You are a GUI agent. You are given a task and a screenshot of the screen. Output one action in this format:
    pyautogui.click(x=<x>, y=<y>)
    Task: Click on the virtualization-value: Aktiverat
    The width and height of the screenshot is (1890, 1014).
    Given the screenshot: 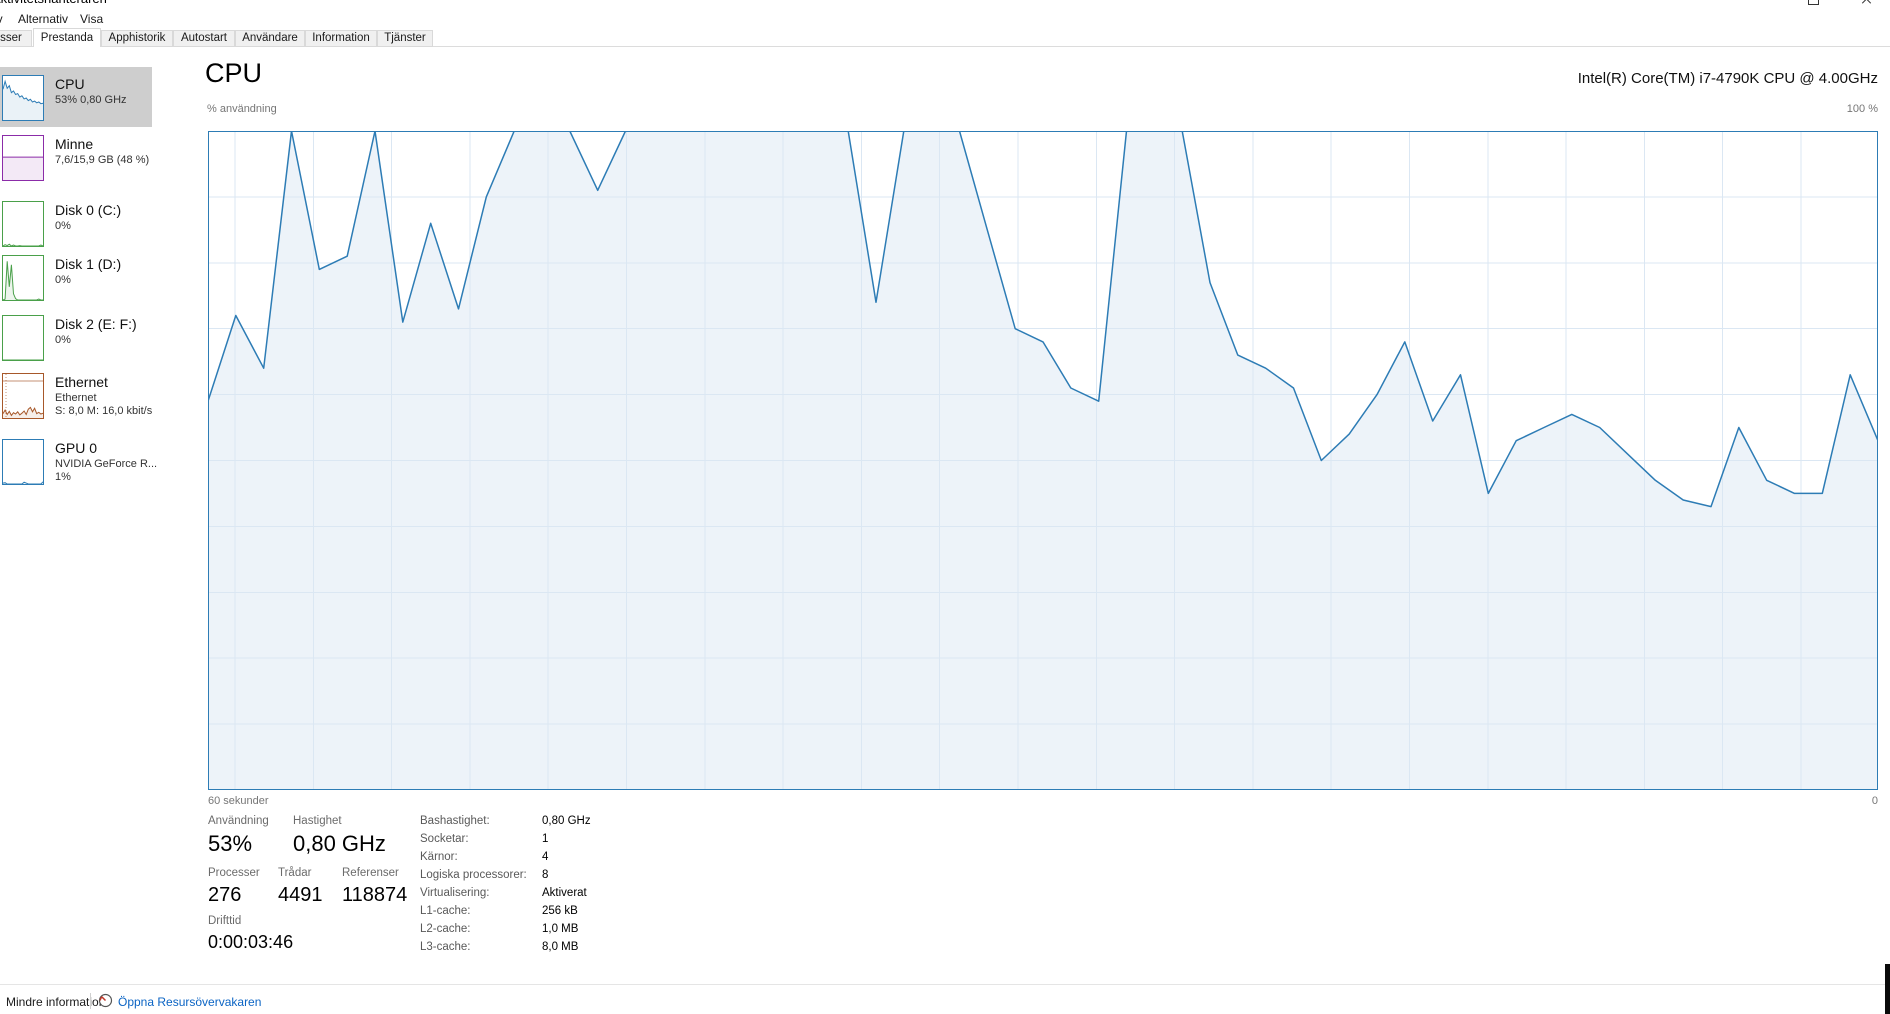 What is the action you would take?
    pyautogui.click(x=564, y=893)
    